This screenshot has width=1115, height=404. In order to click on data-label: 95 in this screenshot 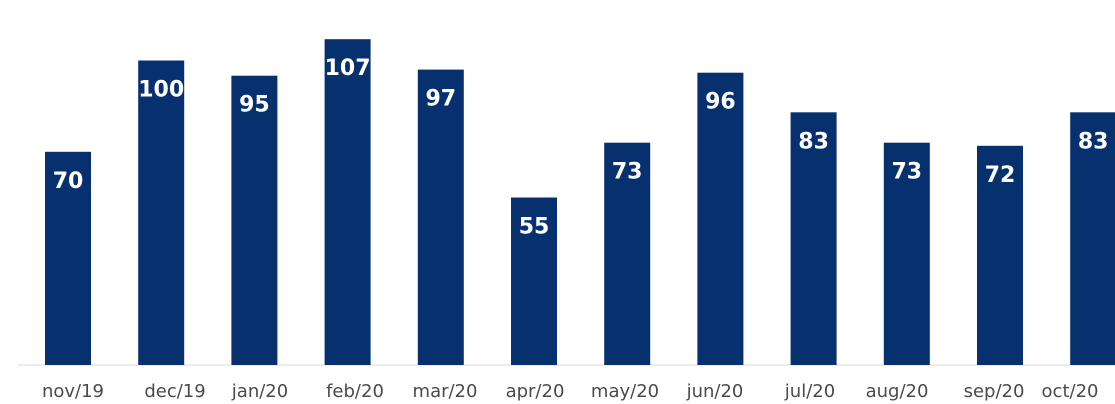, I will do `click(254, 105)`.